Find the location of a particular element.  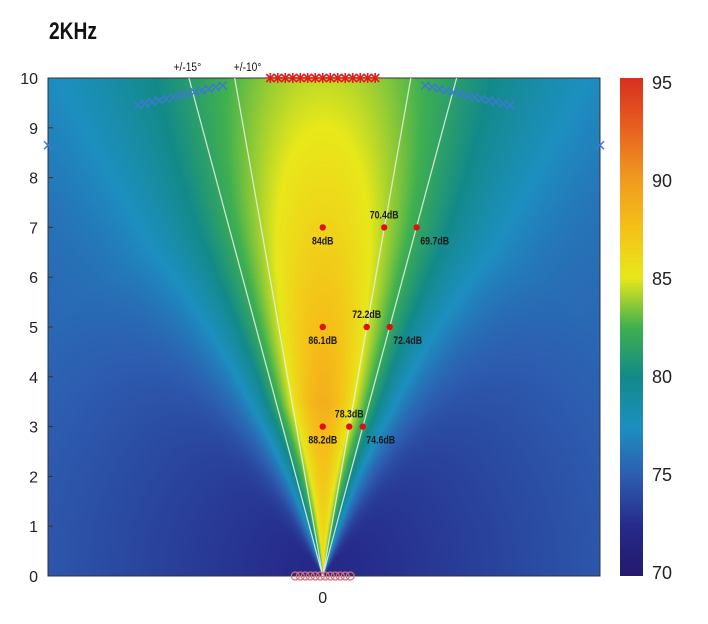

point-label: 72.2dB is located at coordinates (366, 315).